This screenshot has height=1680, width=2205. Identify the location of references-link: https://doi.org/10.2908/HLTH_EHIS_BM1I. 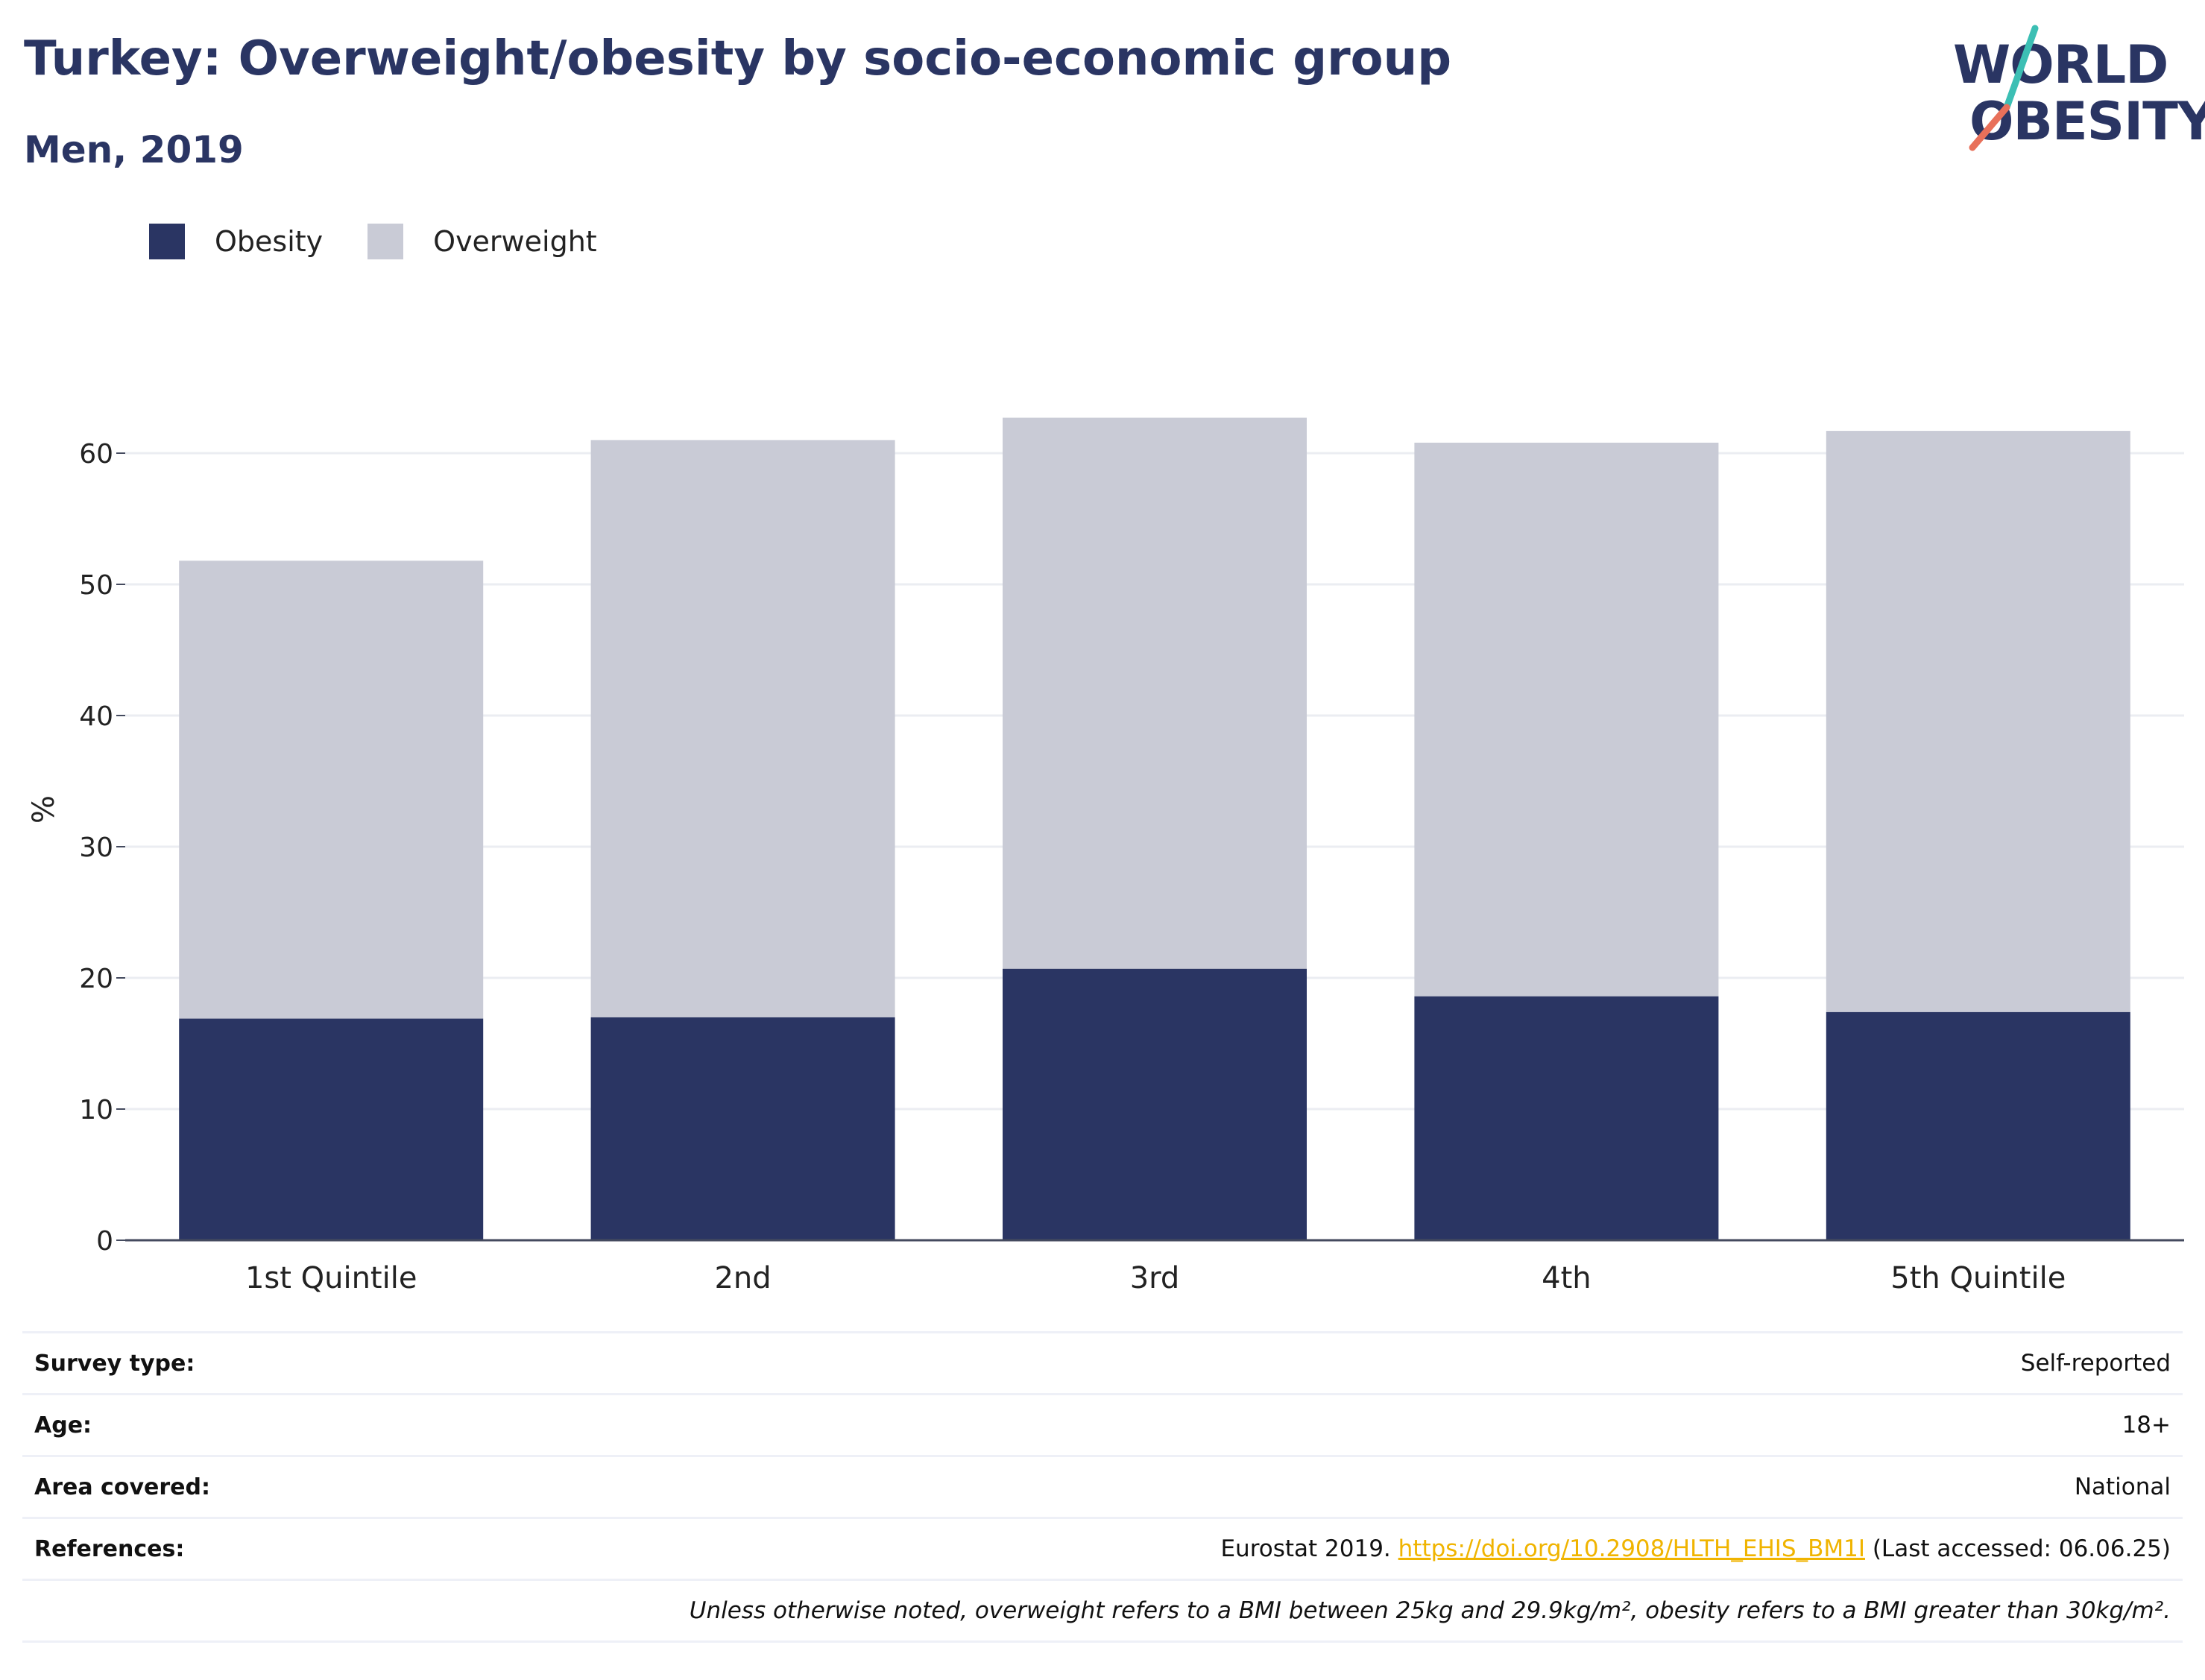
(1631, 1548).